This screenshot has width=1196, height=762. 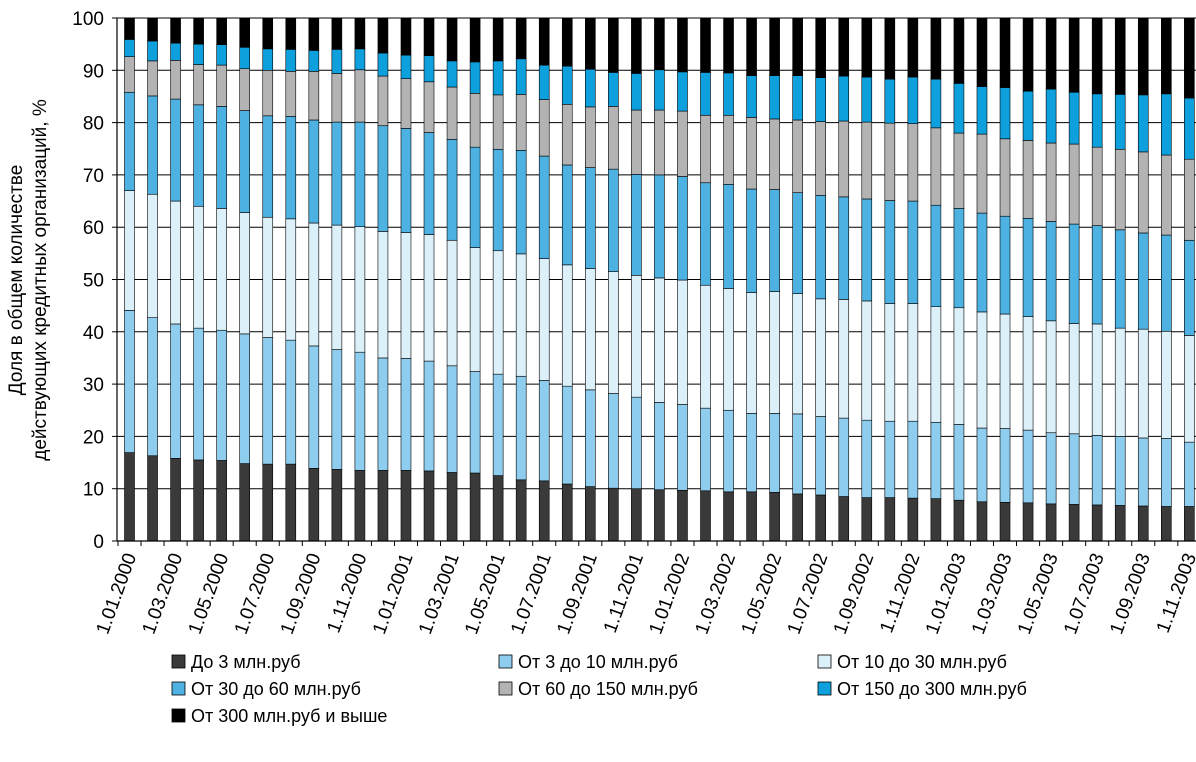 I want to click on x-tick-label: 1.01.2000, so click(x=117, y=594).